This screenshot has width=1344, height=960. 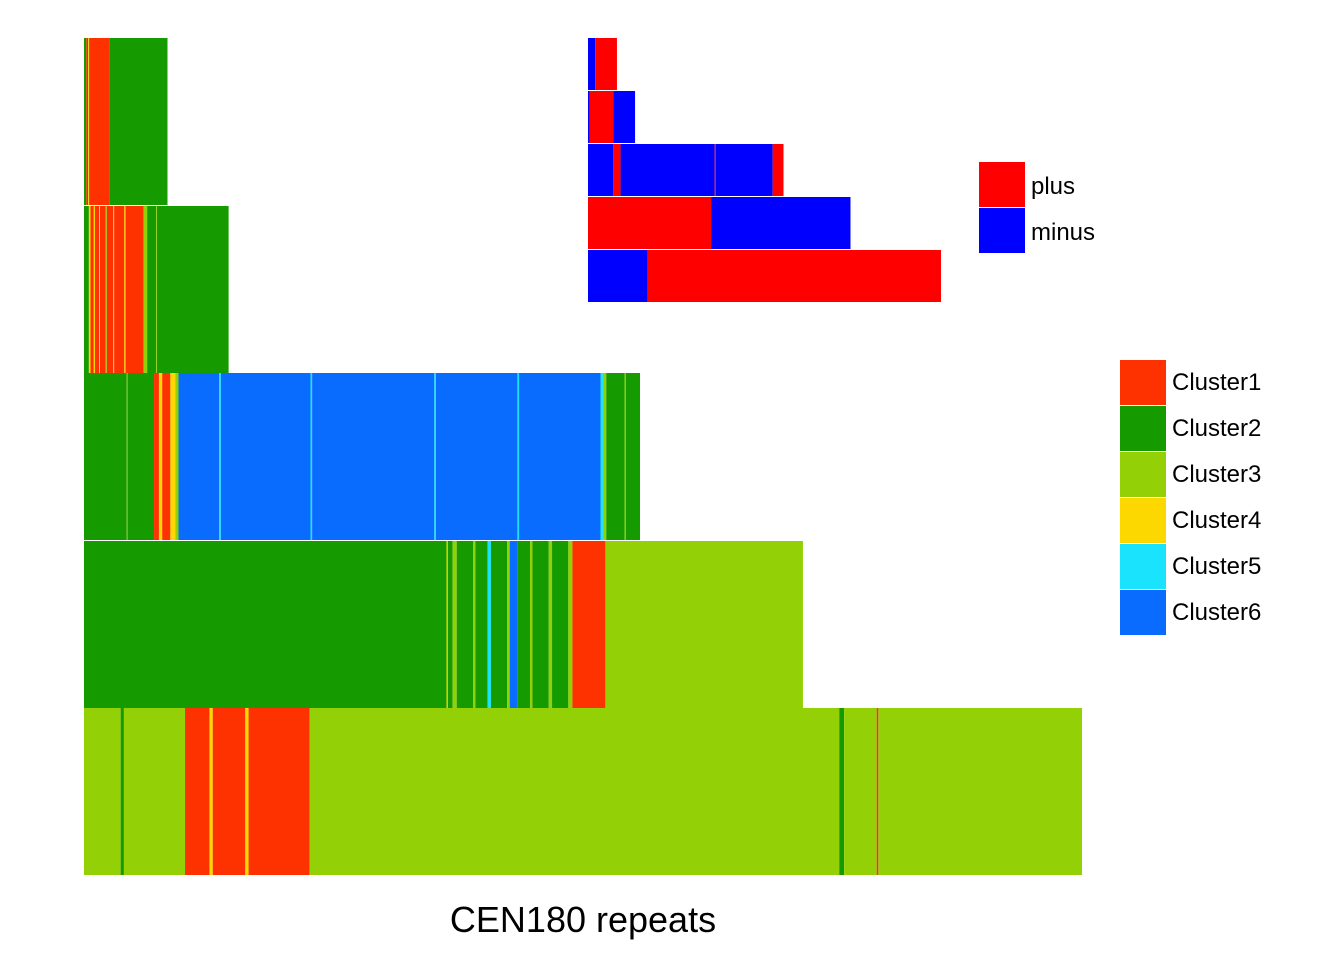 I want to click on legend-label: Cluster2, so click(x=1216, y=428).